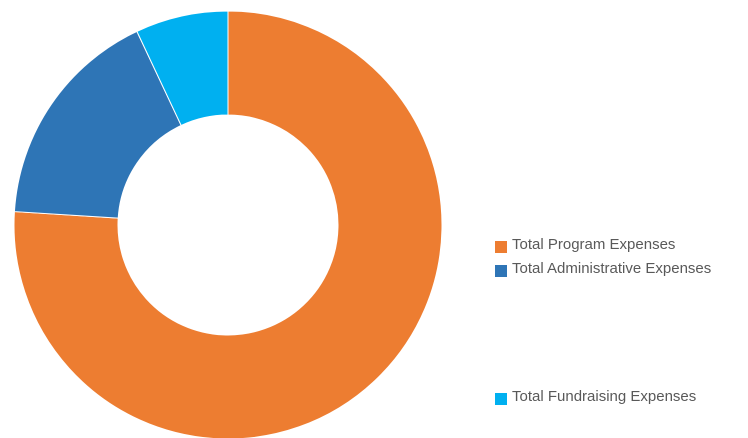 The height and width of the screenshot is (438, 748). I want to click on legend-item: Total Administrative Expenses, so click(620, 271).